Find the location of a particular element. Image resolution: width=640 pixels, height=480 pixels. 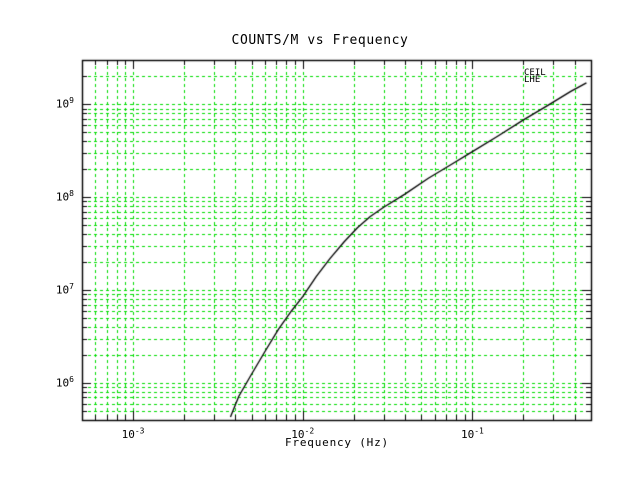

x-axis-label: Frequency (Hz) is located at coordinates (337, 442).